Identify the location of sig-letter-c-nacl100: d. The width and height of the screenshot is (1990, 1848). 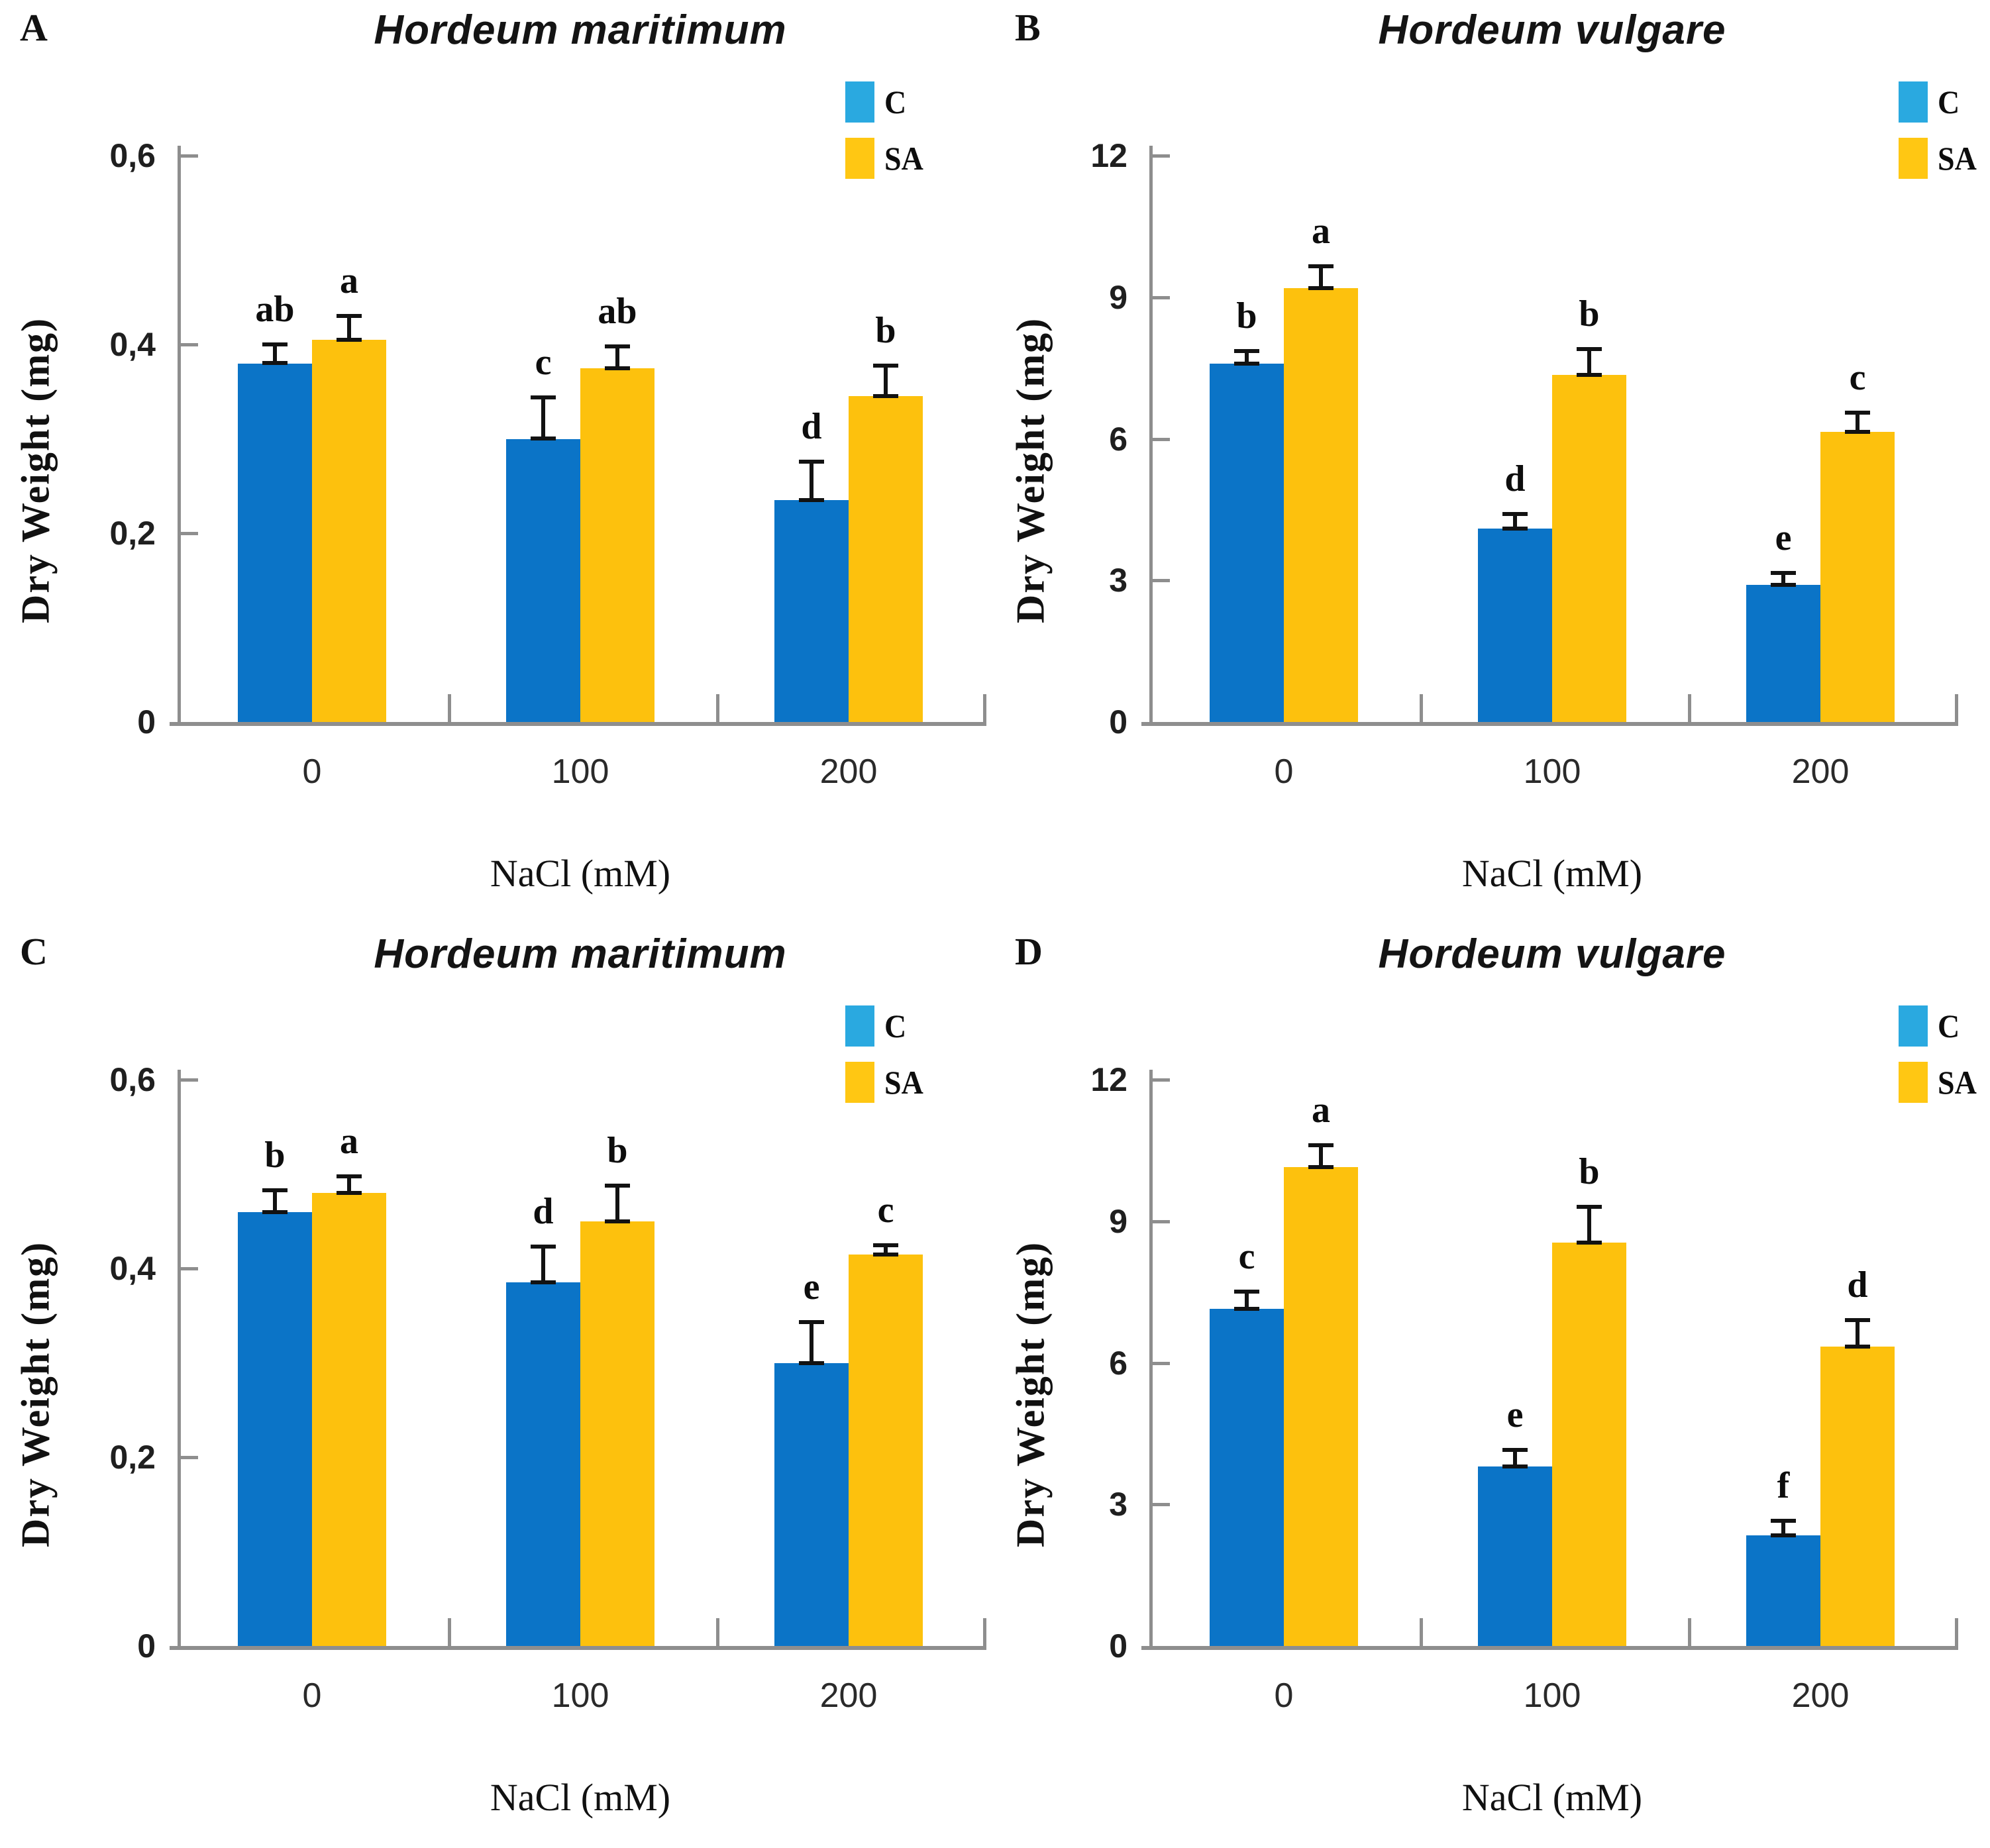
(1515, 478).